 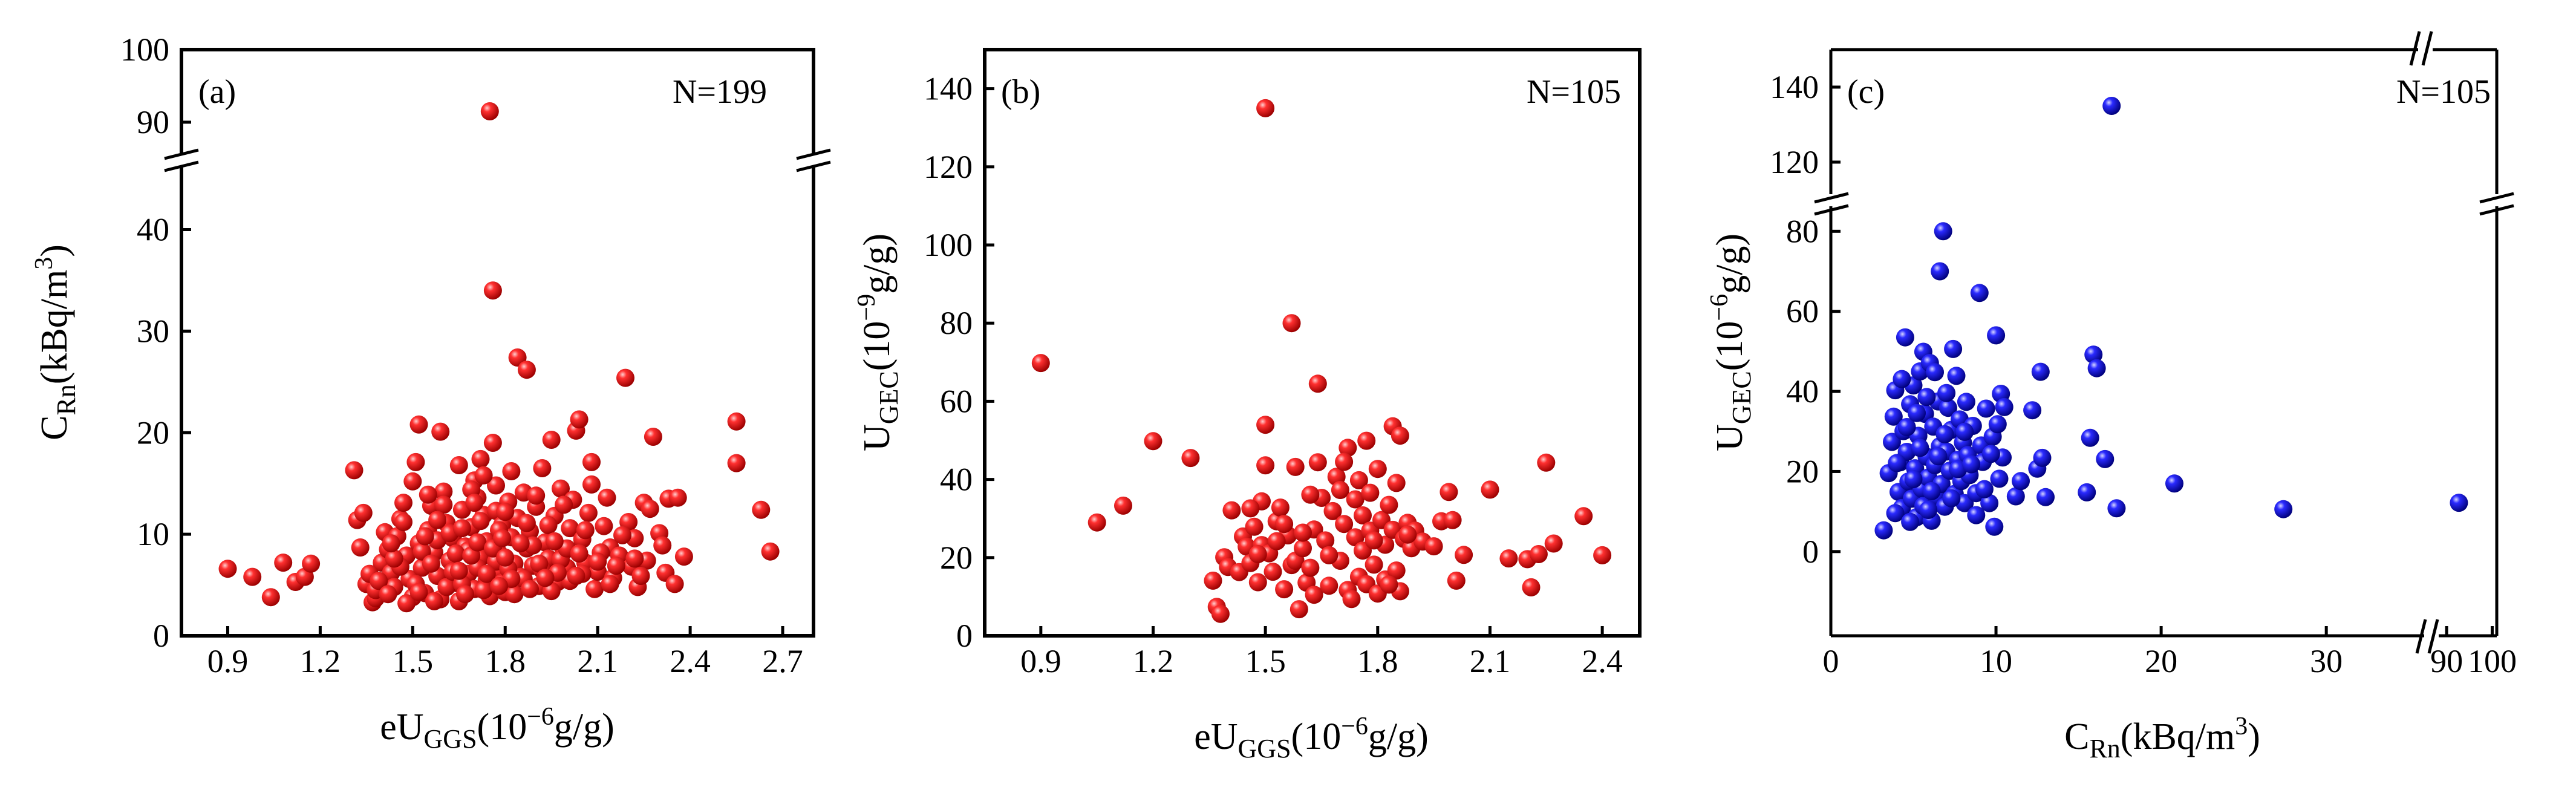 What do you see at coordinates (1794, 87) in the screenshot?
I see `panel-c-y-tick-upper-label: 140` at bounding box center [1794, 87].